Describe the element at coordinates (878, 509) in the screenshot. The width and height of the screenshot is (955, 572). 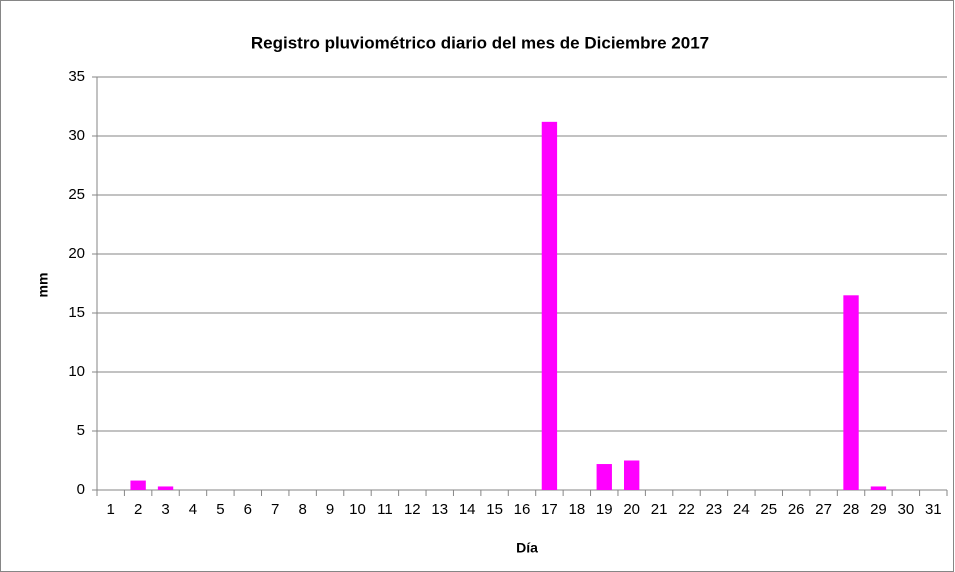
I see `x-tick-label: 29` at that location.